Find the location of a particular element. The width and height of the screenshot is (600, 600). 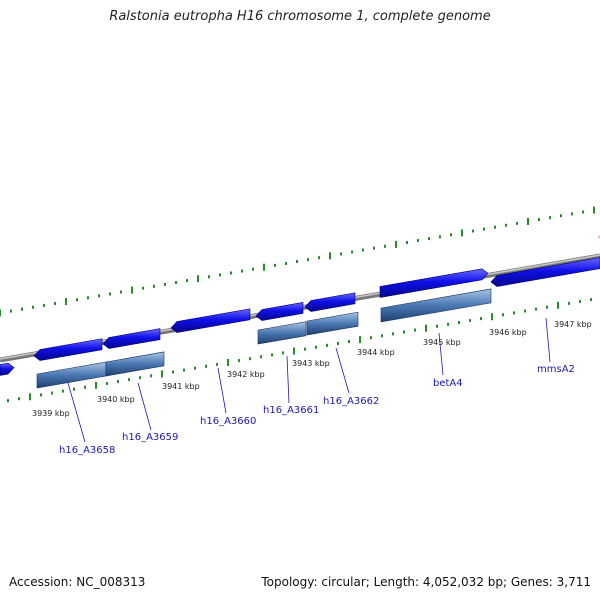

ruler-label: 3939 kbp is located at coordinates (51, 413).